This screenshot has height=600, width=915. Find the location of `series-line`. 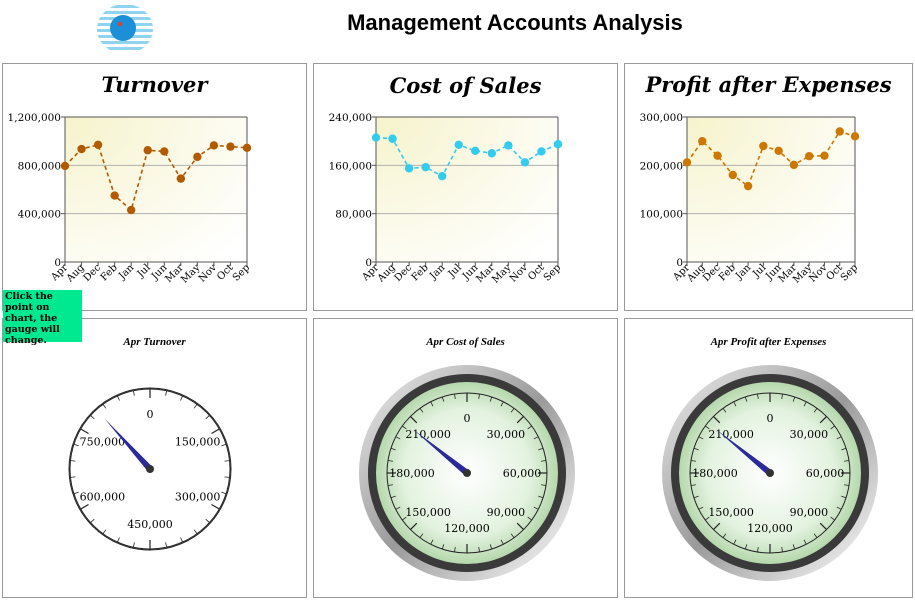

series-line is located at coordinates (467, 157).